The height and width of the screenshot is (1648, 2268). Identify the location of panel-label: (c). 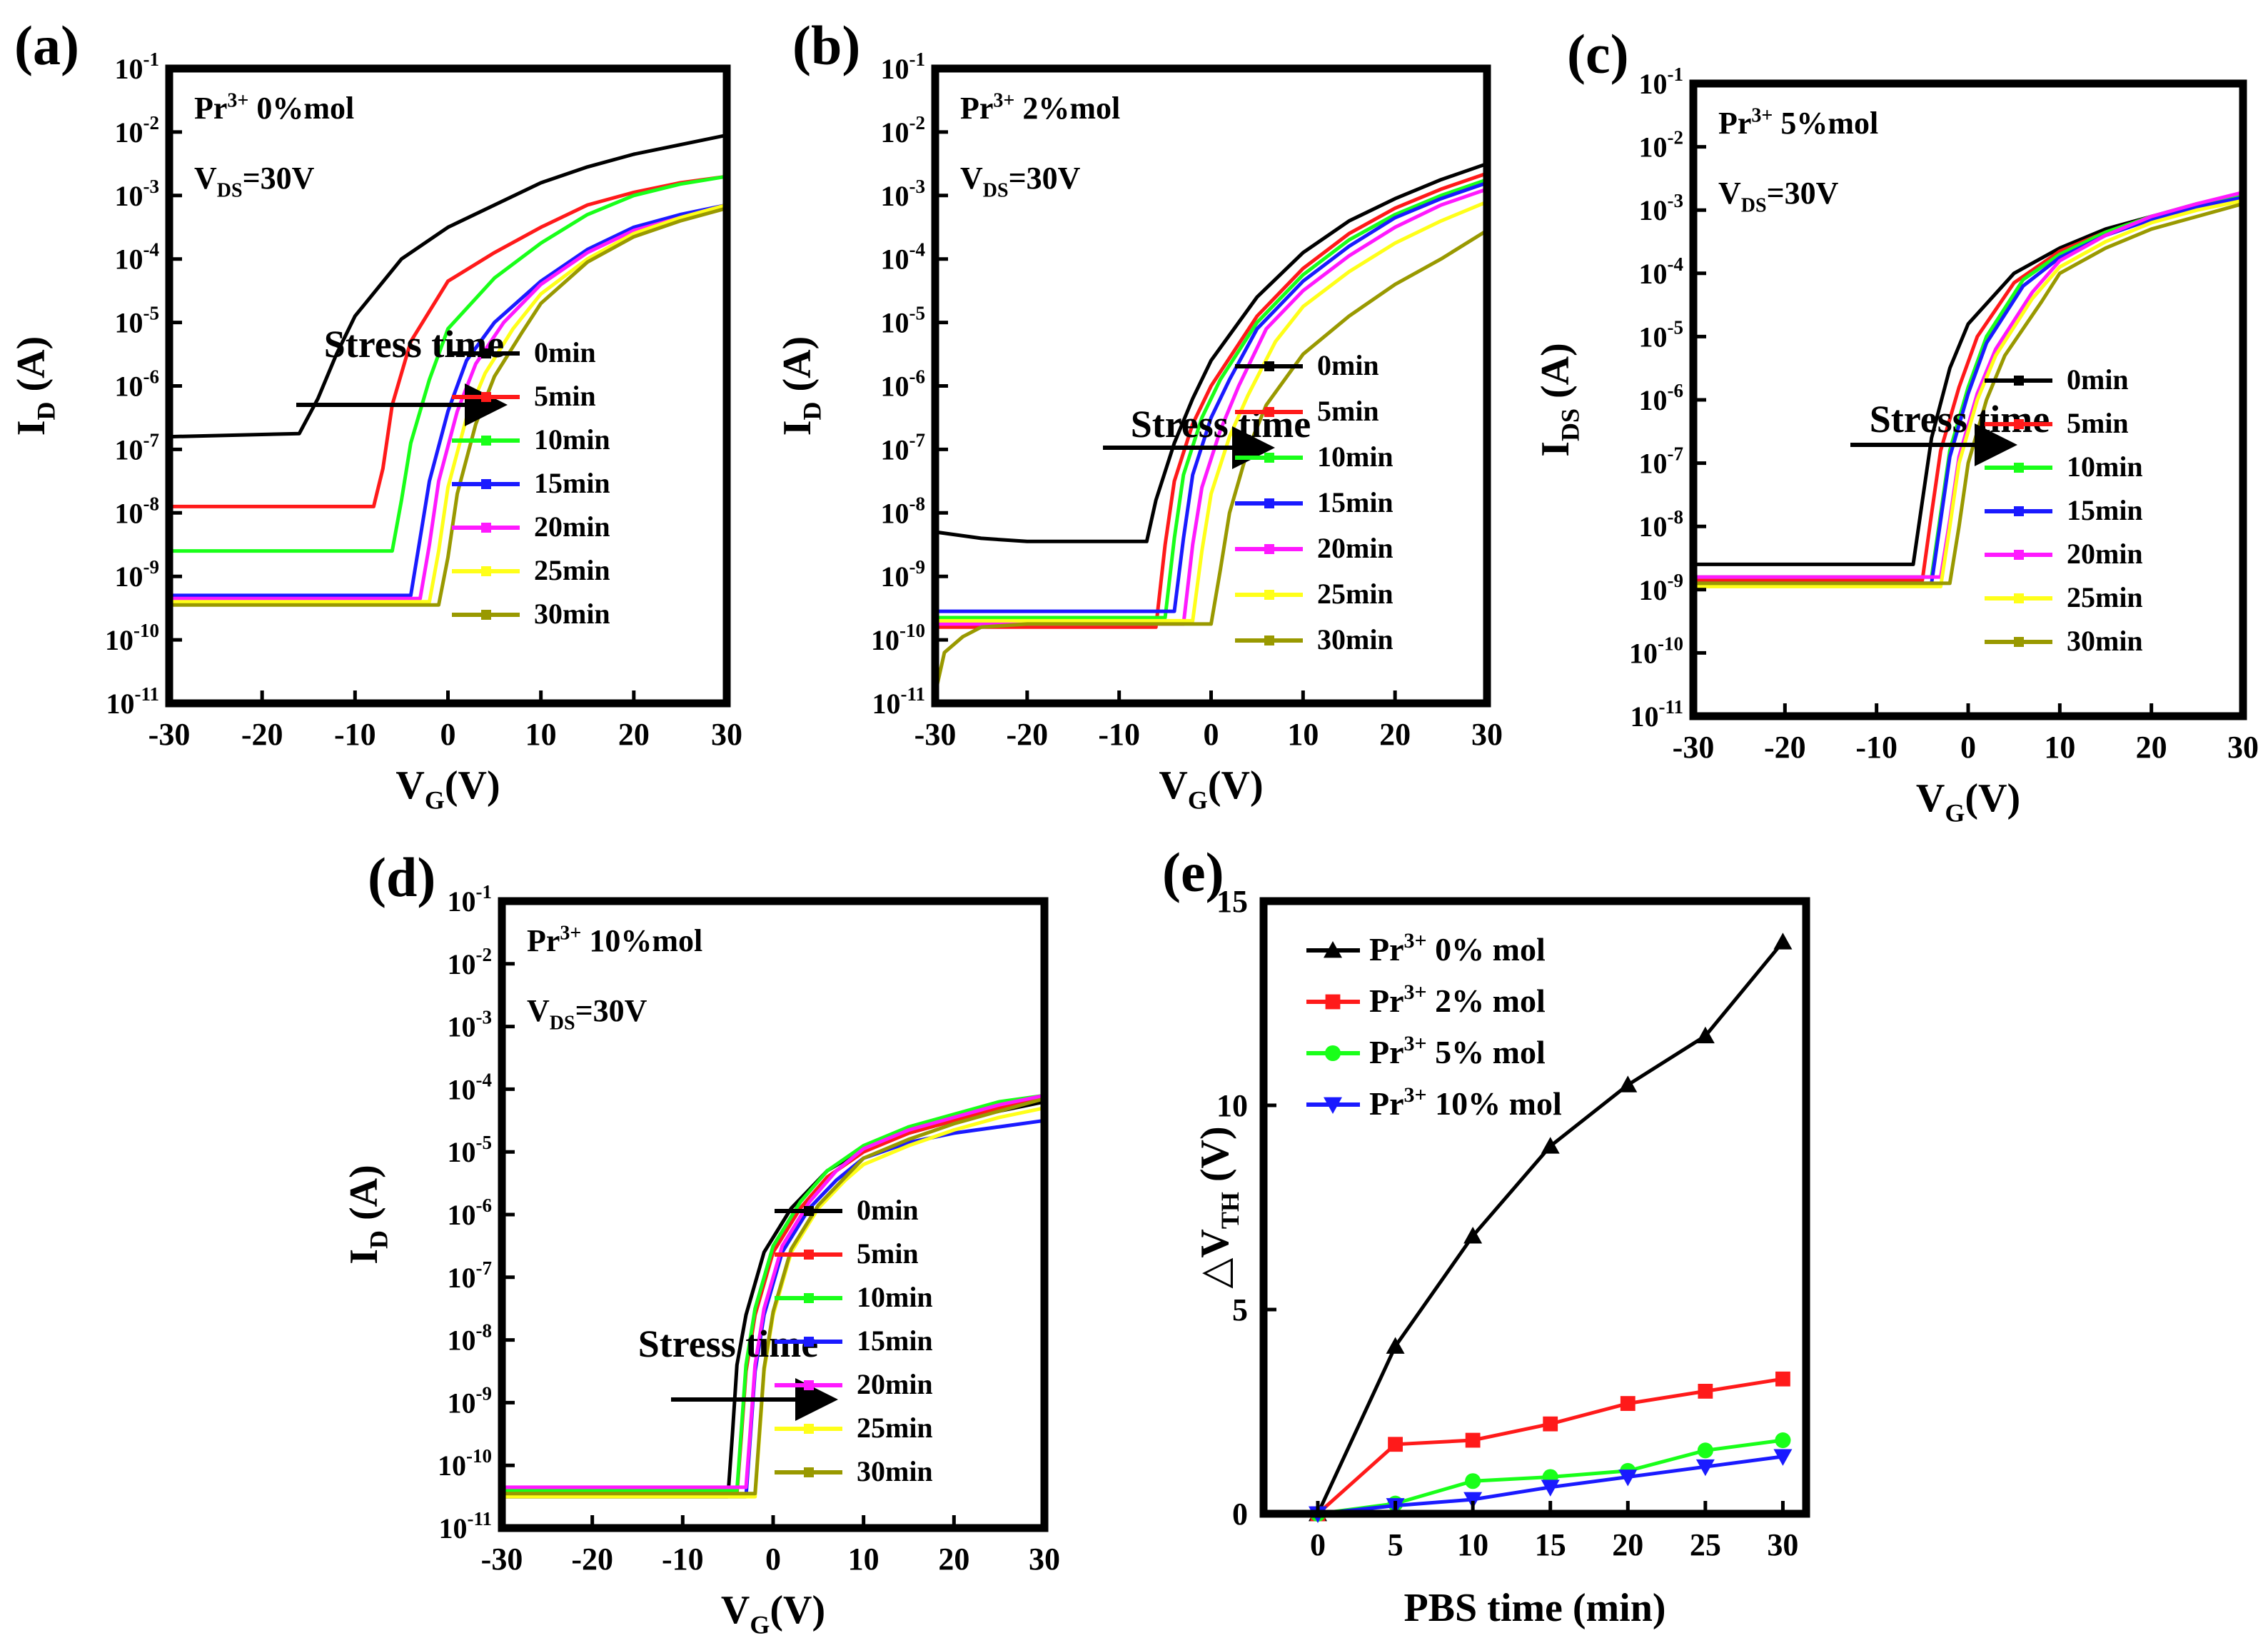
(1598, 54).